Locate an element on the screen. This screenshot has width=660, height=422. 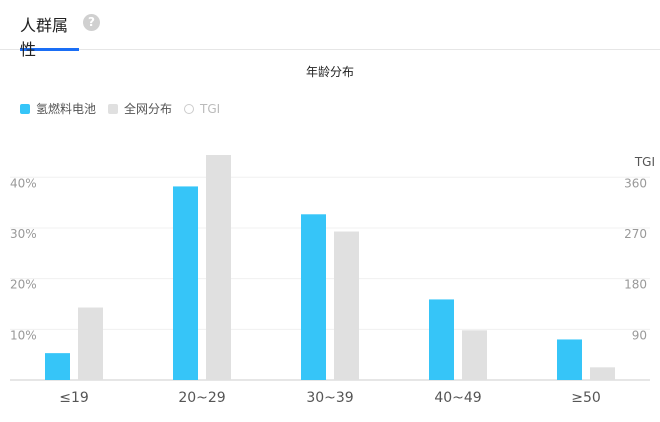
x-tick-label: 40~49 is located at coordinates (457, 398).